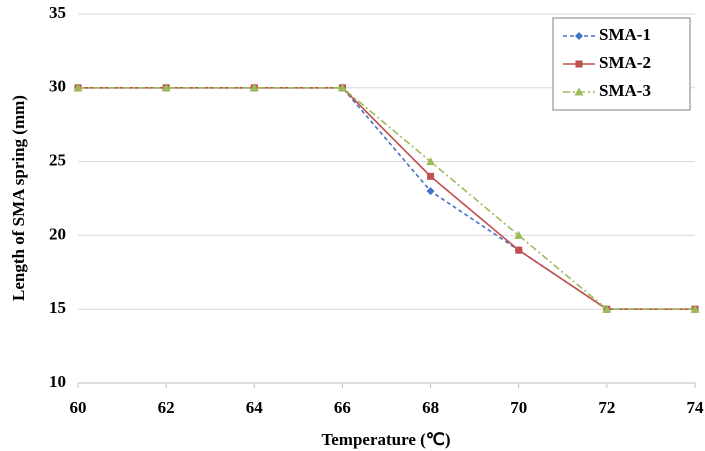 This screenshot has width=705, height=451. I want to click on y-tick-label: 20, so click(57, 233).